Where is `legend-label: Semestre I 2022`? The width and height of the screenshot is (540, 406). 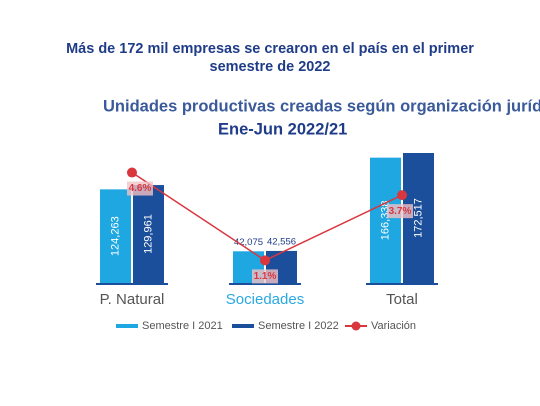
legend-label: Semestre I 2022 is located at coordinates (298, 326).